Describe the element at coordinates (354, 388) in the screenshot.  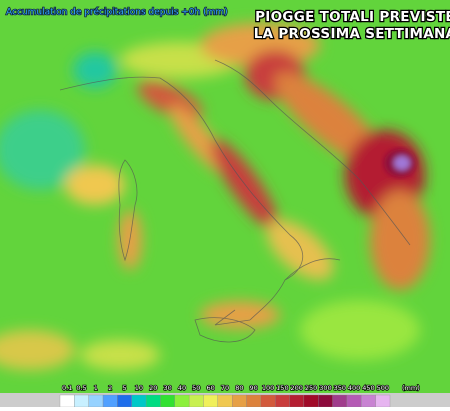
I see `legend-label: 400` at that location.